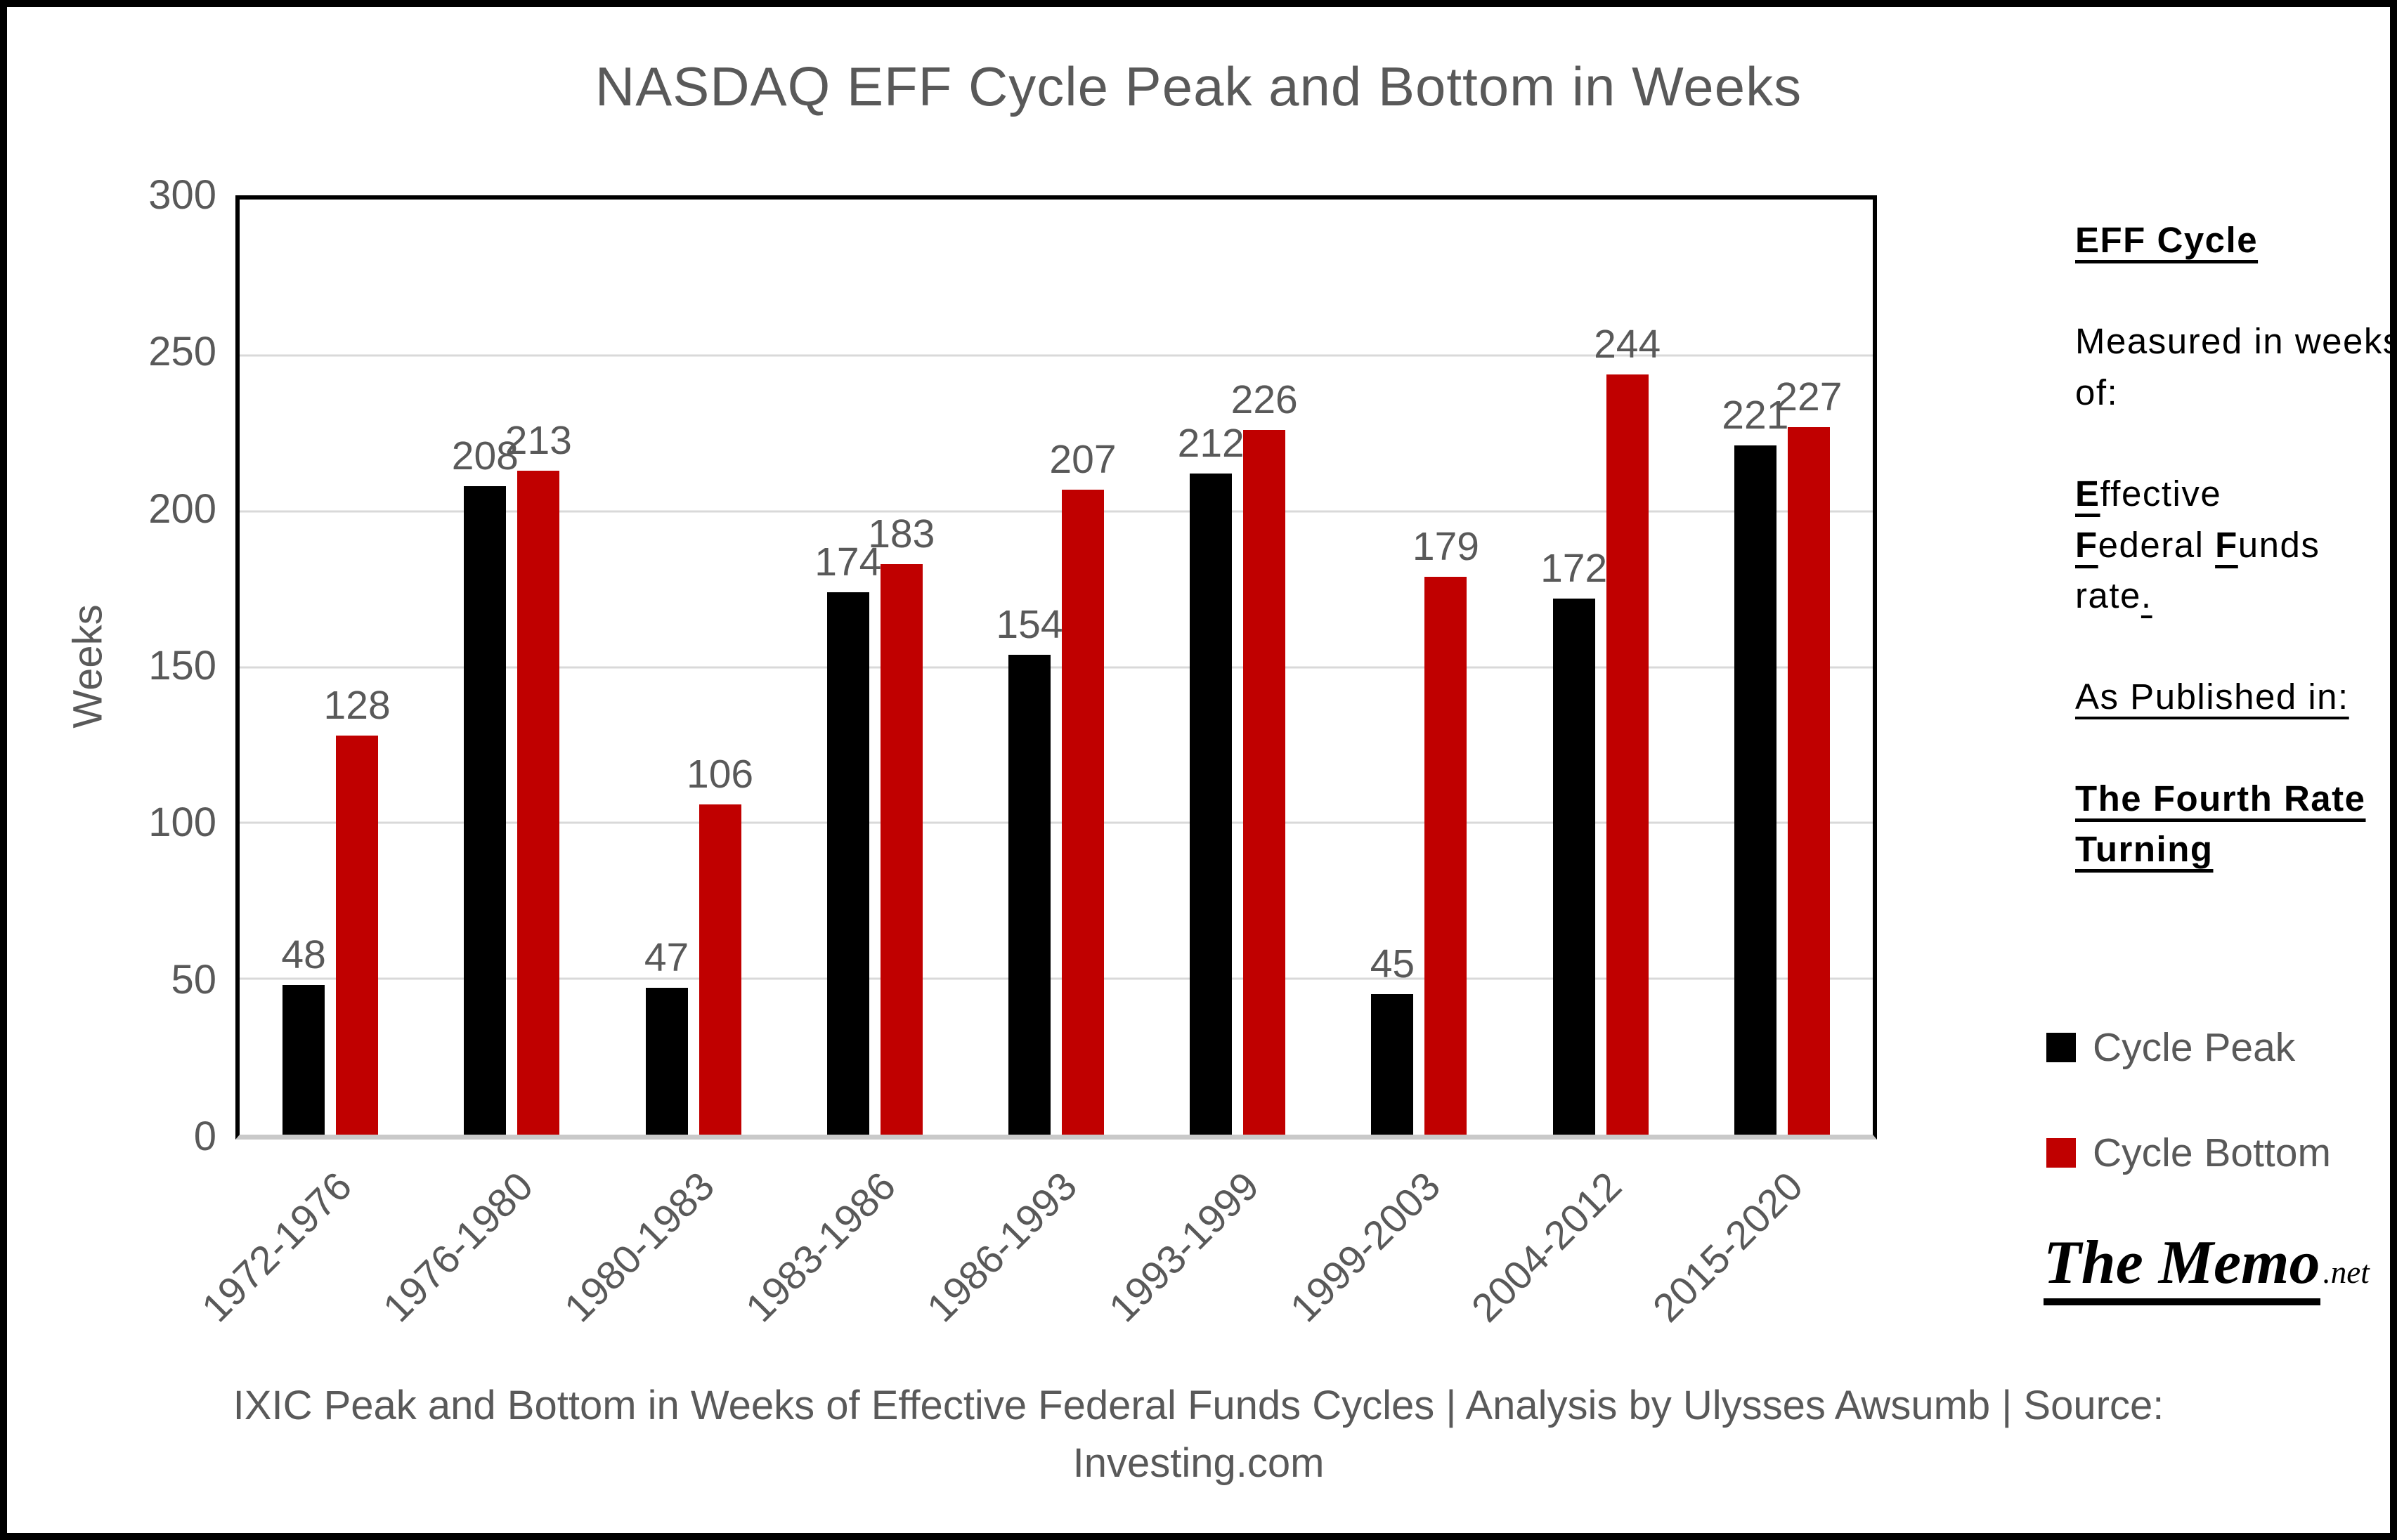  What do you see at coordinates (485, 456) in the screenshot?
I see `bar-value-label: 208` at bounding box center [485, 456].